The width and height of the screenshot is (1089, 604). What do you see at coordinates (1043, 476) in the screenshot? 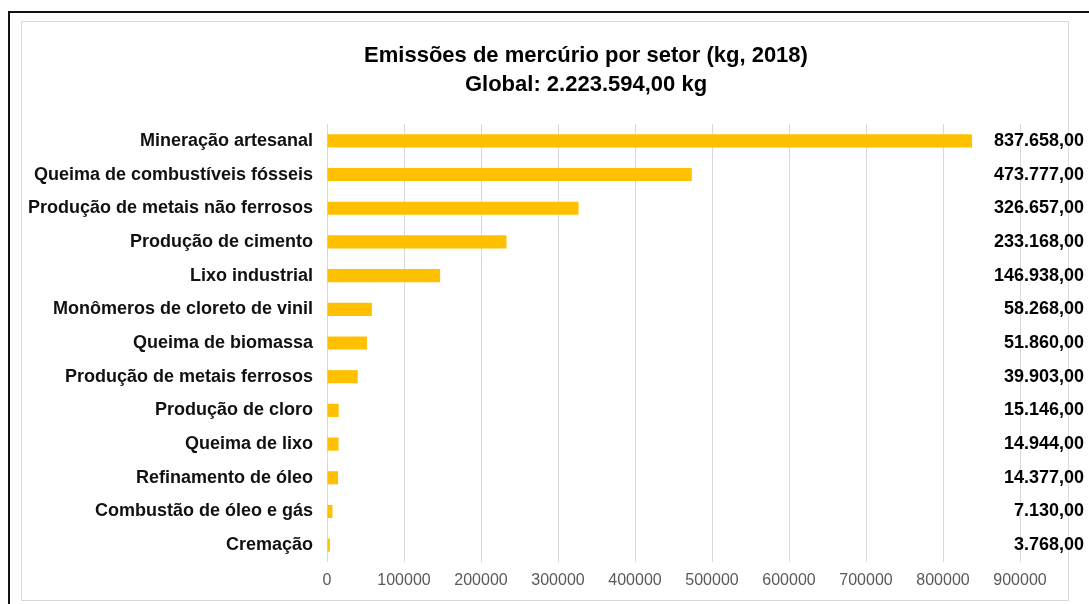
I see `data-label: 14.377,00` at bounding box center [1043, 476].